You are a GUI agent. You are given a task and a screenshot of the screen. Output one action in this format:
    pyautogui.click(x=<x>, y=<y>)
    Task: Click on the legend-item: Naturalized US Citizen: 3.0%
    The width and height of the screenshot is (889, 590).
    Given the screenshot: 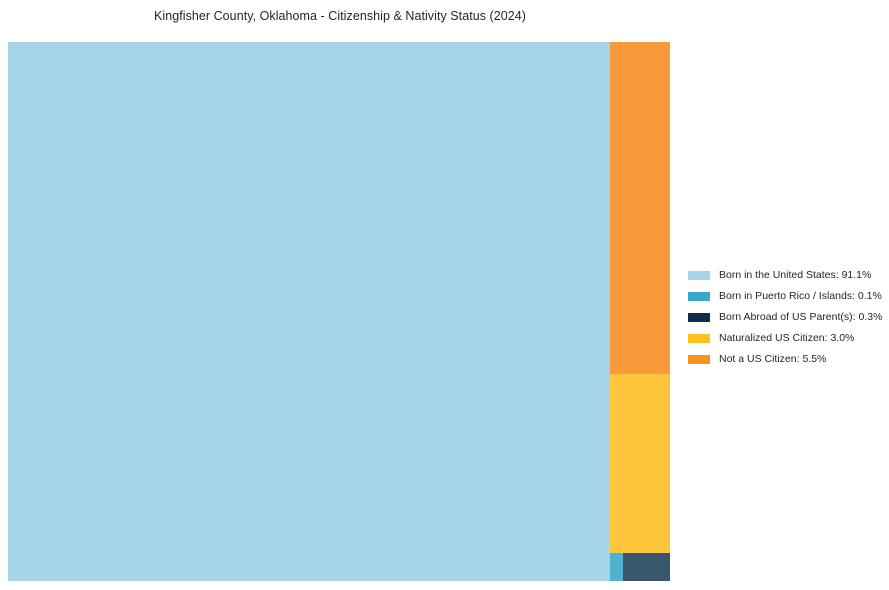 What is the action you would take?
    pyautogui.click(x=785, y=338)
    